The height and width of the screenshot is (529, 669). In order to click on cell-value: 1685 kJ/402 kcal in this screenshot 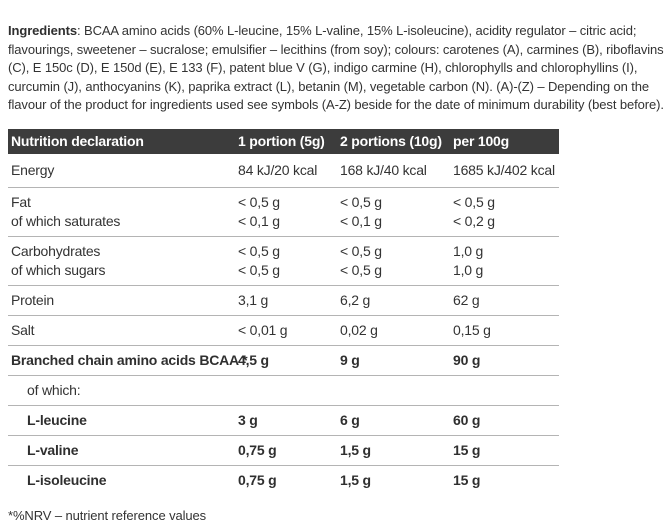, I will do `click(506, 170)`.